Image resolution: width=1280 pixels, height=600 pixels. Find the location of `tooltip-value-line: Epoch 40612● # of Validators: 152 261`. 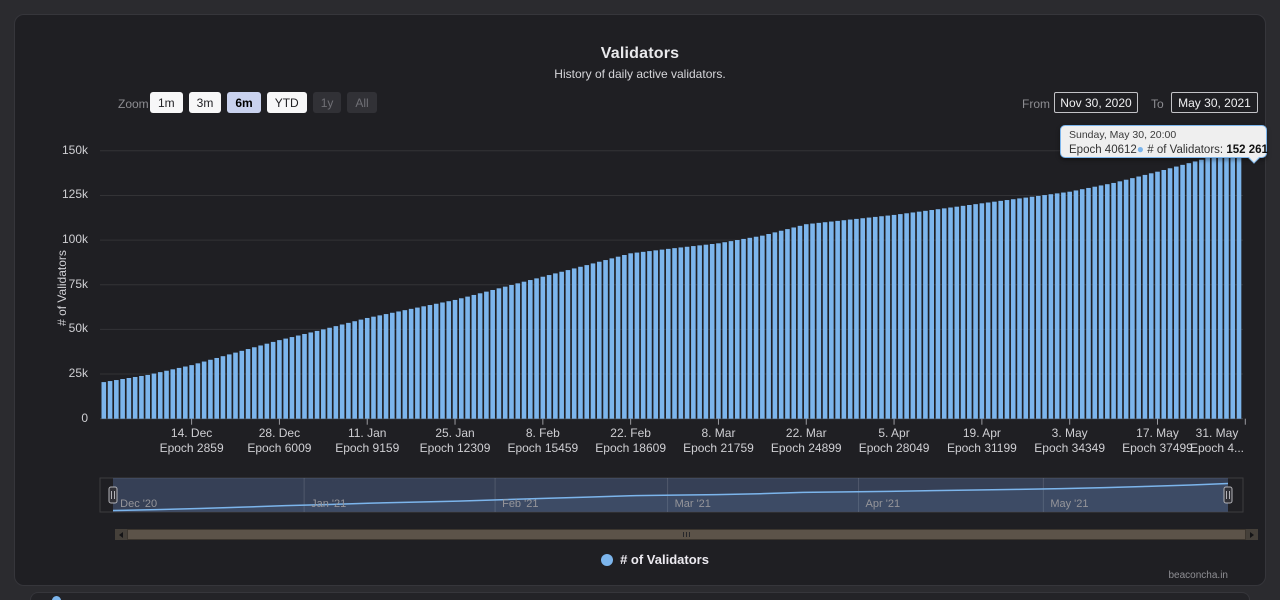

tooltip-value-line: Epoch 40612● # of Validators: 152 261 is located at coordinates (1168, 149).